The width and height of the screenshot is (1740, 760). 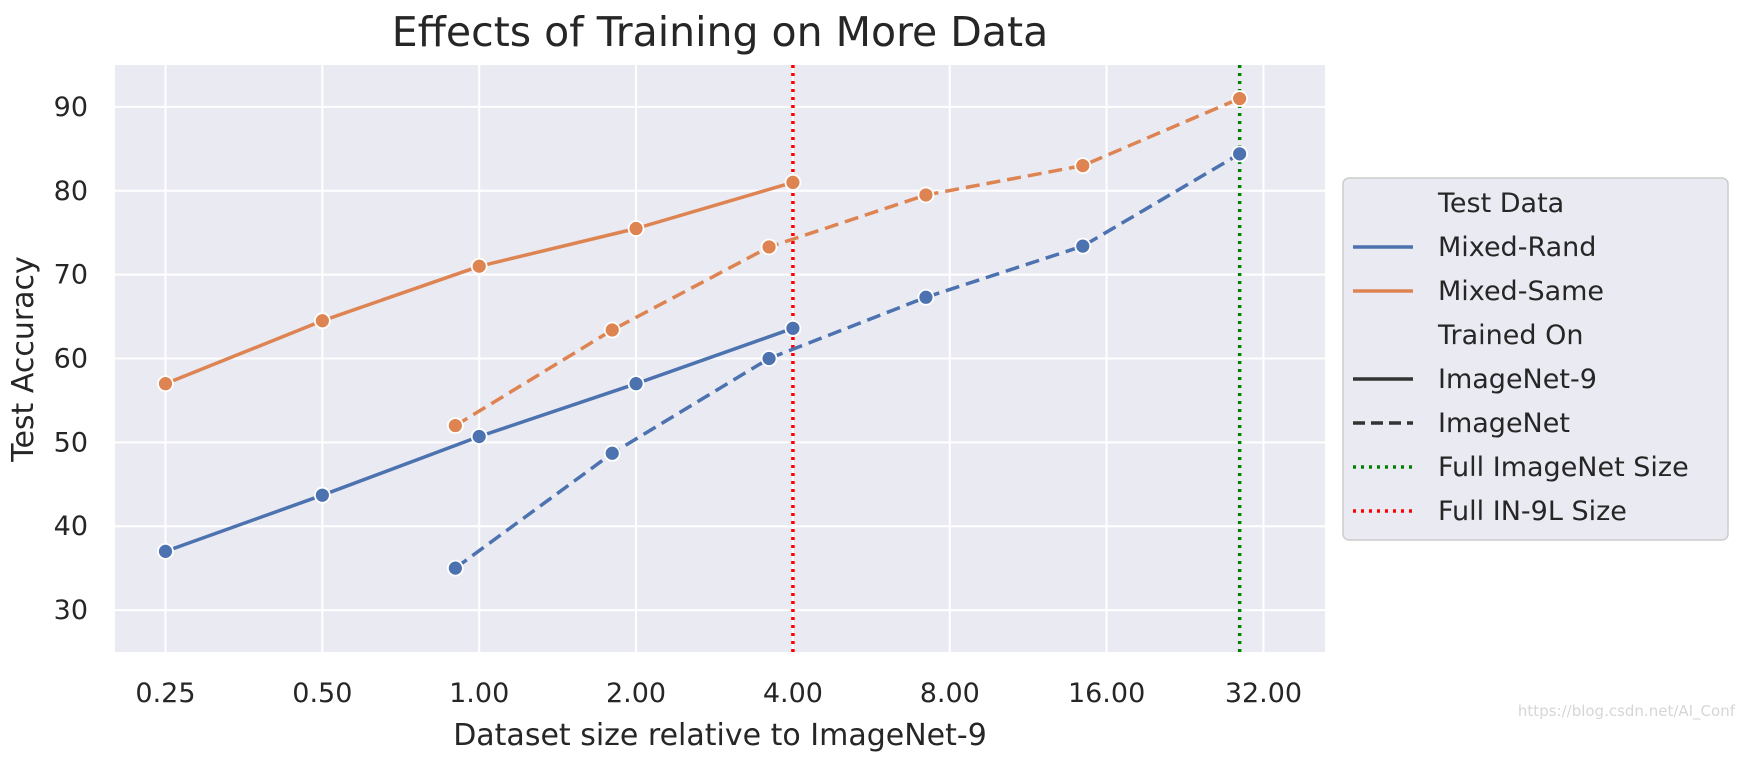 What do you see at coordinates (1504, 423) in the screenshot?
I see `legend-label: ImageNet` at bounding box center [1504, 423].